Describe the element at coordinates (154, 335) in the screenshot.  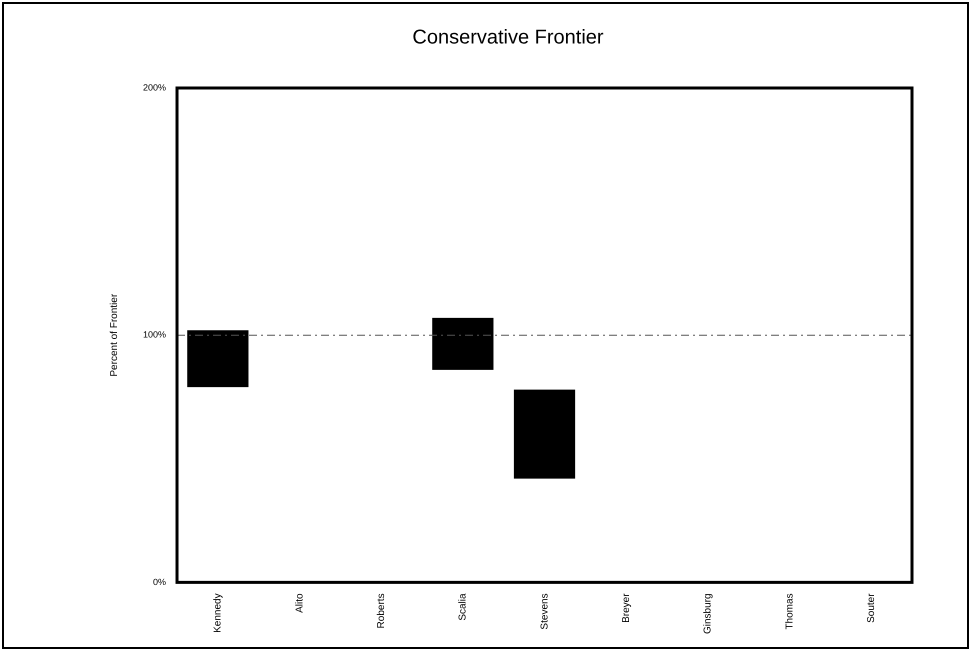
I see `y-tick-label: 100%` at that location.